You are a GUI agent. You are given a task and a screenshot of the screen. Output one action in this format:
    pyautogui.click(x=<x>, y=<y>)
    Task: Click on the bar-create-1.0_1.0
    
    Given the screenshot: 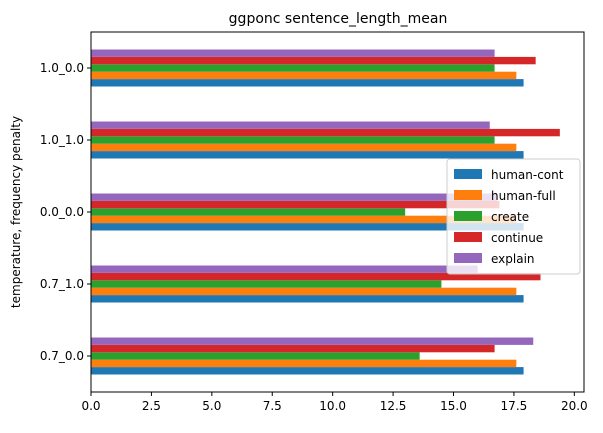 What is the action you would take?
    pyautogui.click(x=293, y=140)
    